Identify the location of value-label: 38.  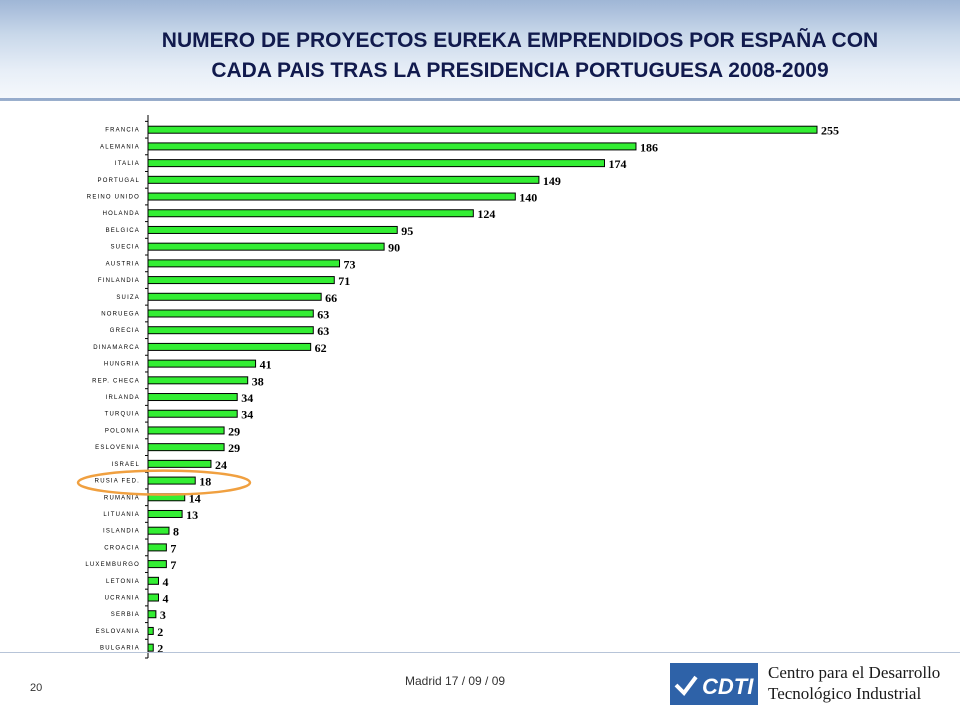
(258, 381).